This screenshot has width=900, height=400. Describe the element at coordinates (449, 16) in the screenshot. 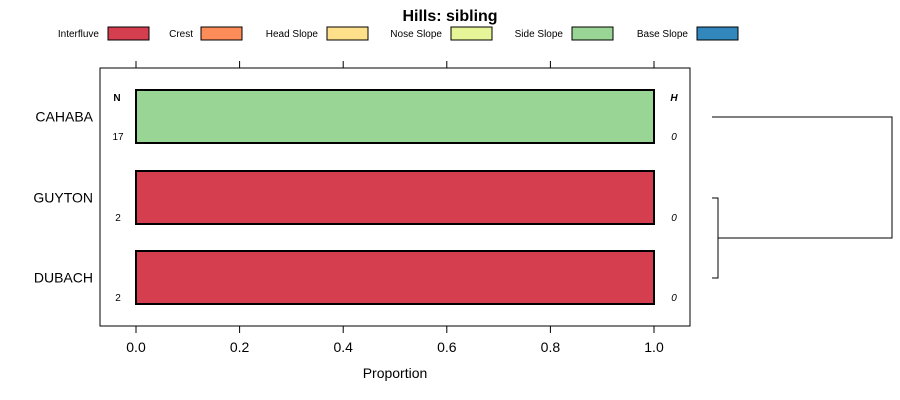

I see `chart-title: Hills: sibling` at that location.